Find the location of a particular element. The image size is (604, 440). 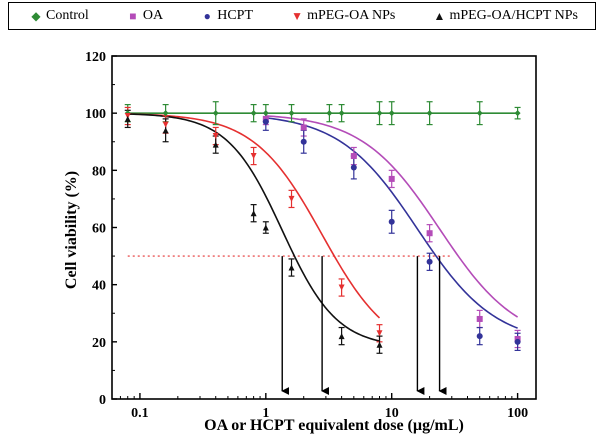

legend-item-mpeg-oa-nps: ▼ mPEG-OA NPs is located at coordinates (341, 16).